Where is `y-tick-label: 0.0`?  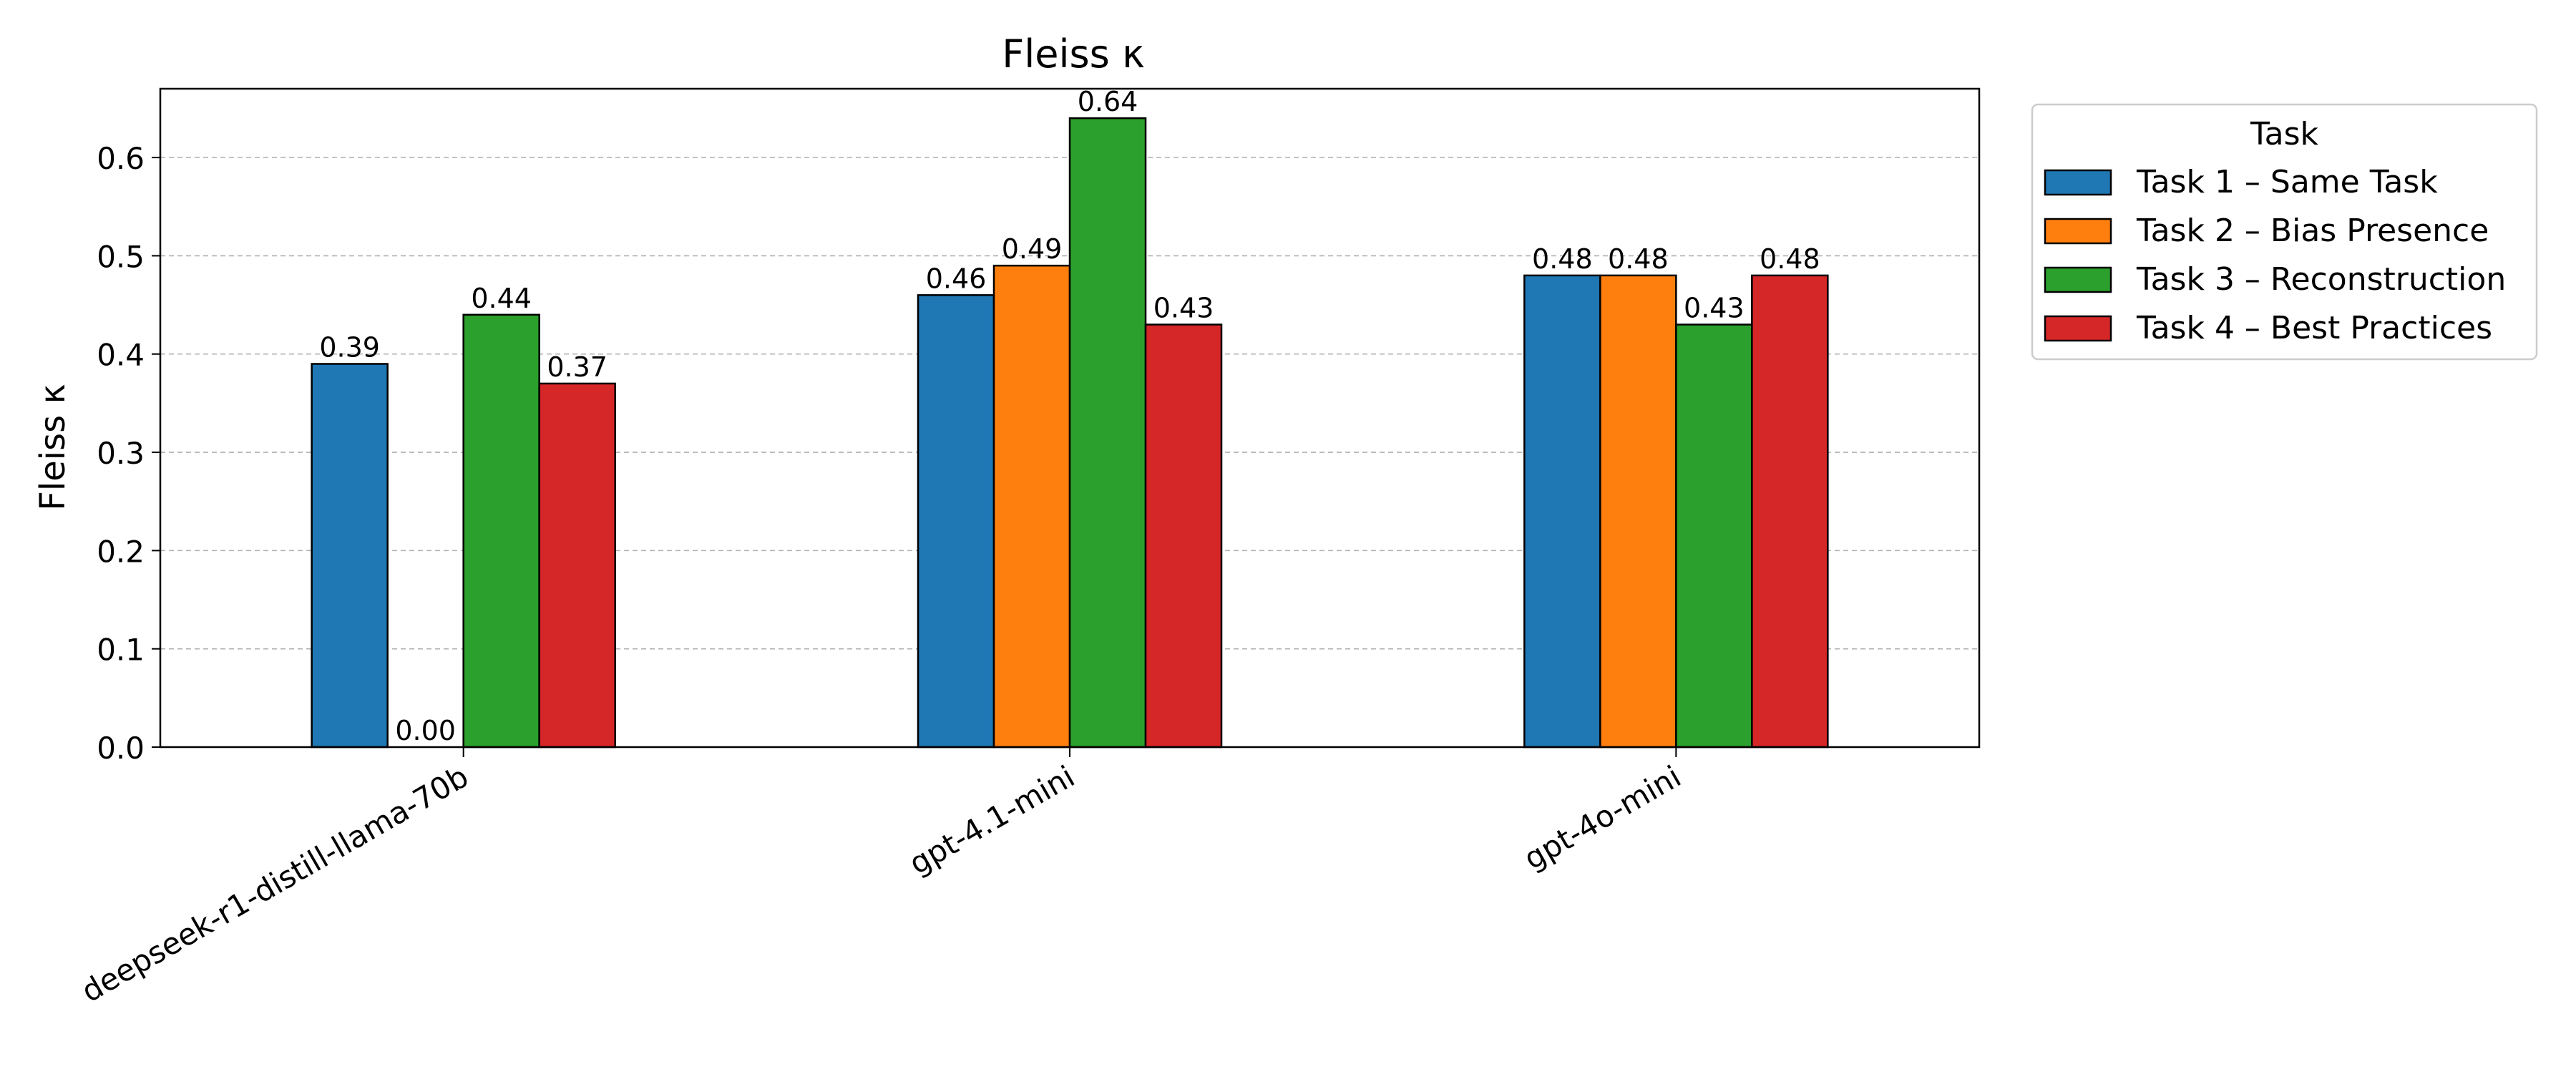 y-tick-label: 0.0 is located at coordinates (121, 749).